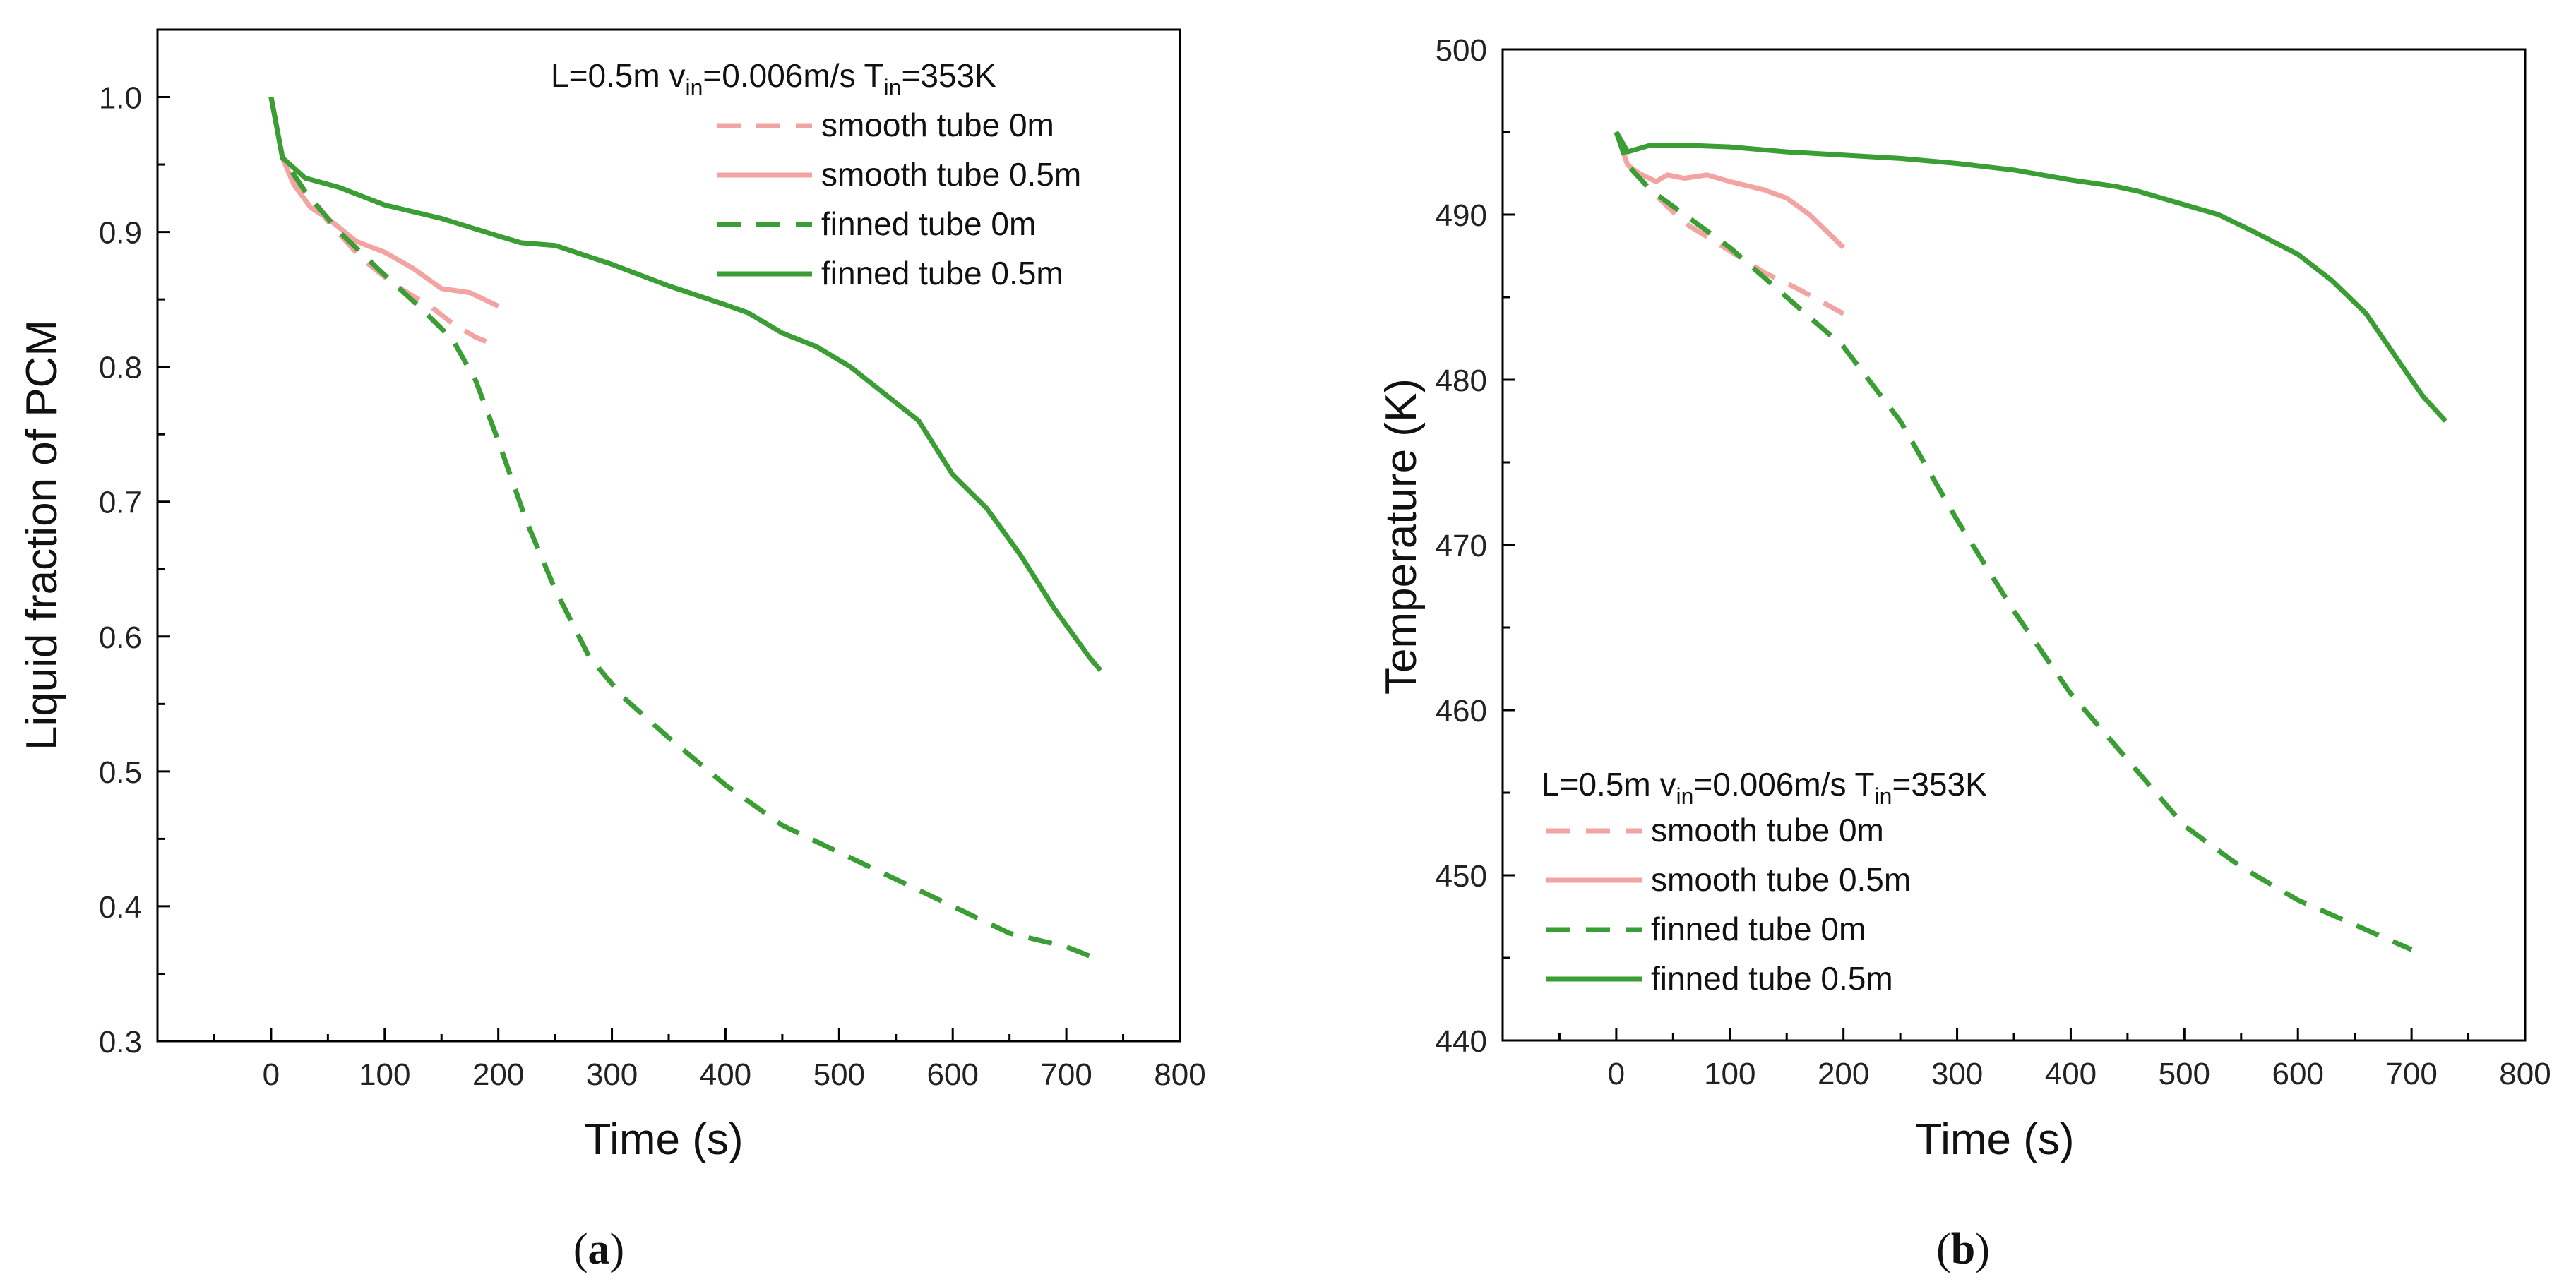 This screenshot has height=1284, width=2576. I want to click on y-tick-label: 440, so click(1461, 1042).